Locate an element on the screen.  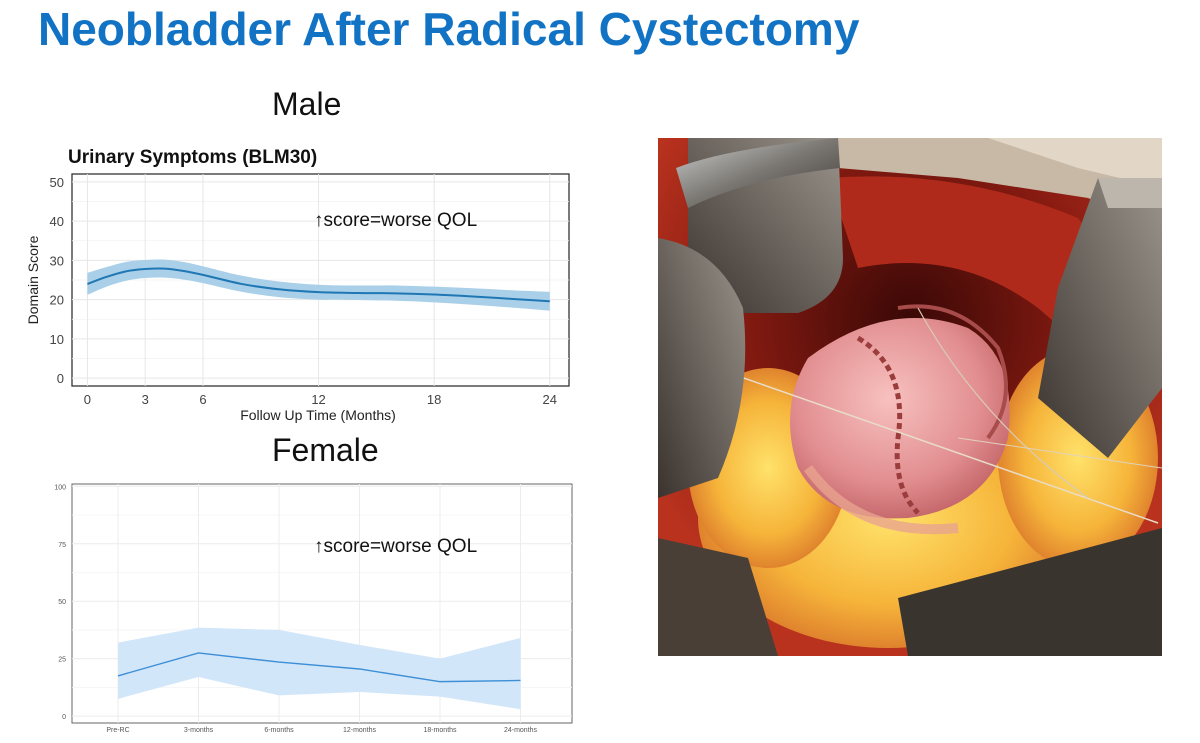
slide-title: Neobladder After Radical Cystectomy is located at coordinates (449, 29).